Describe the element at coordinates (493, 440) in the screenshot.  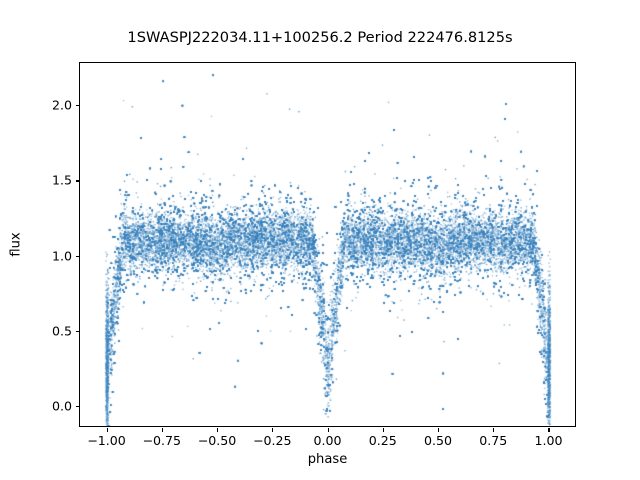
I see `x-tick-label: 0.75` at that location.